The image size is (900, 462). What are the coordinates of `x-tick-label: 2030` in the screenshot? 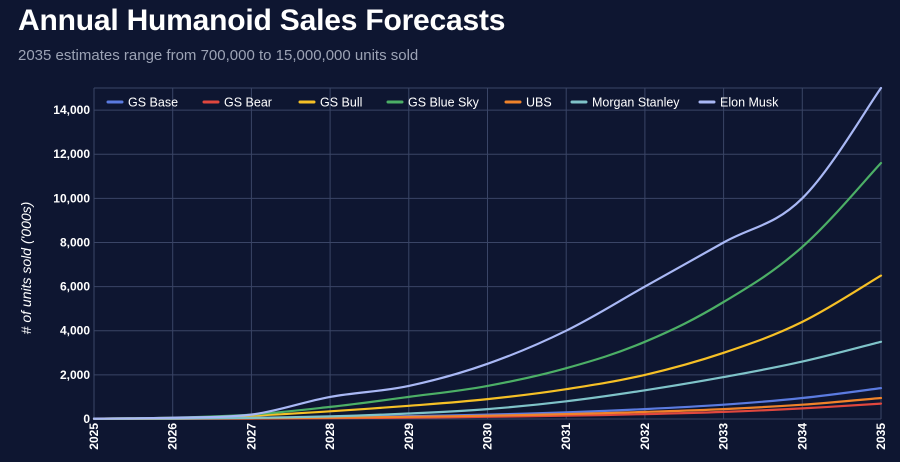 It's located at (488, 436).